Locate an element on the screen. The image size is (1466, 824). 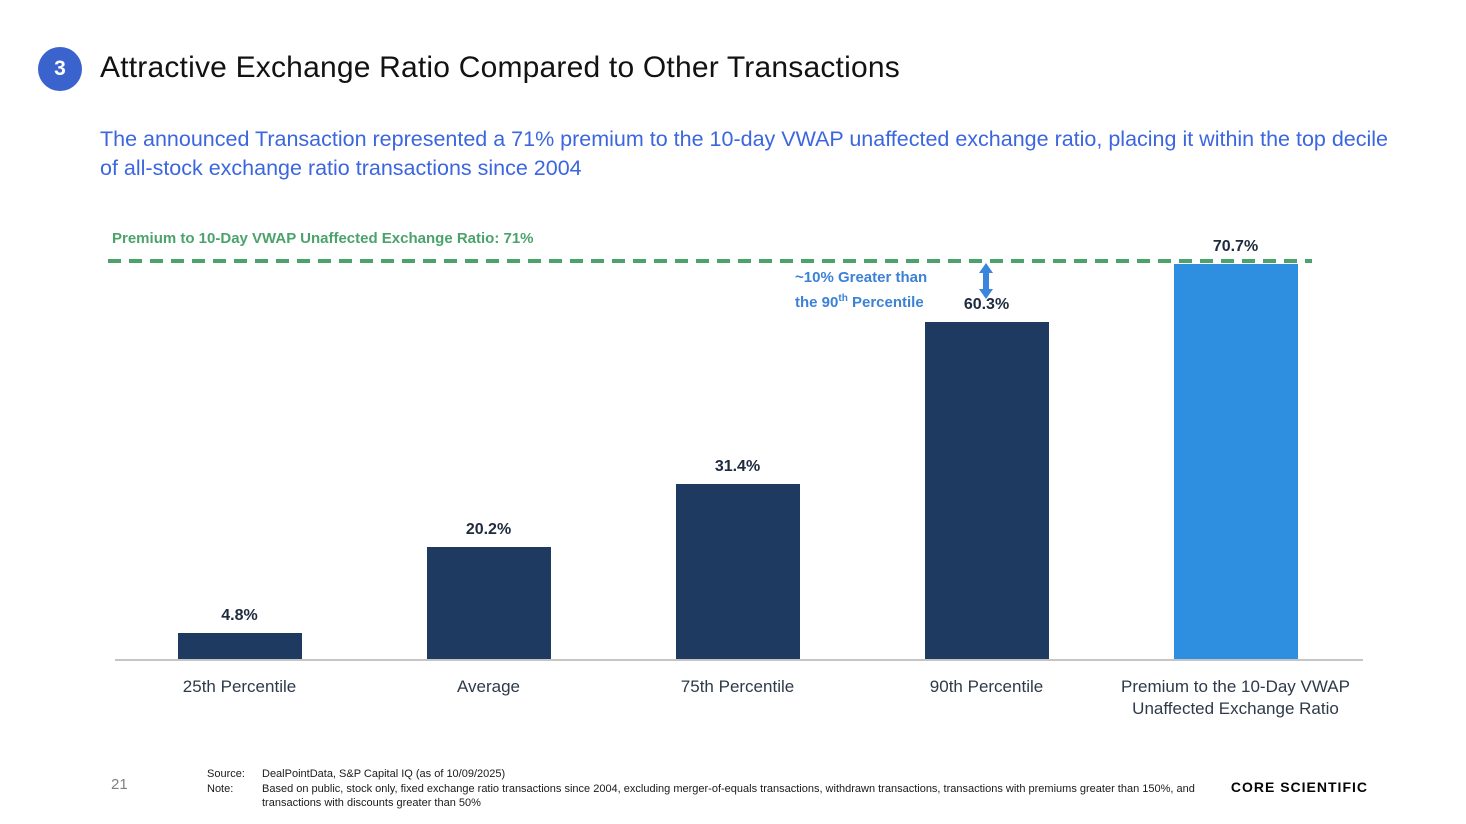
category-label: 90th Percentile is located at coordinates (986, 686).